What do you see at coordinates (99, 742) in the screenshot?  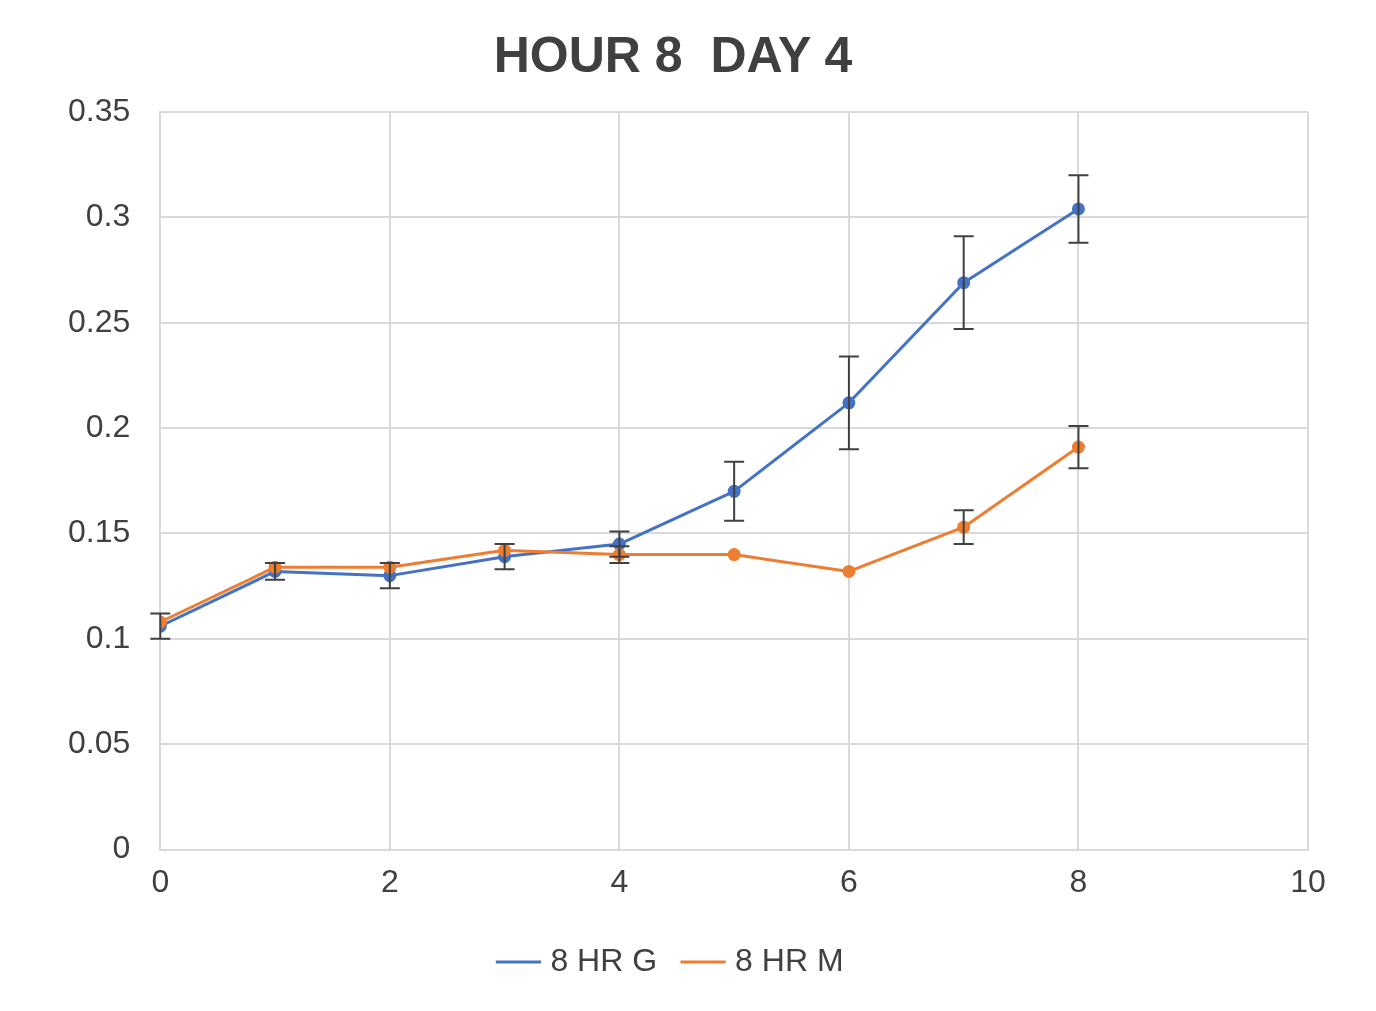 I see `y-tick-label: 0.05` at bounding box center [99, 742].